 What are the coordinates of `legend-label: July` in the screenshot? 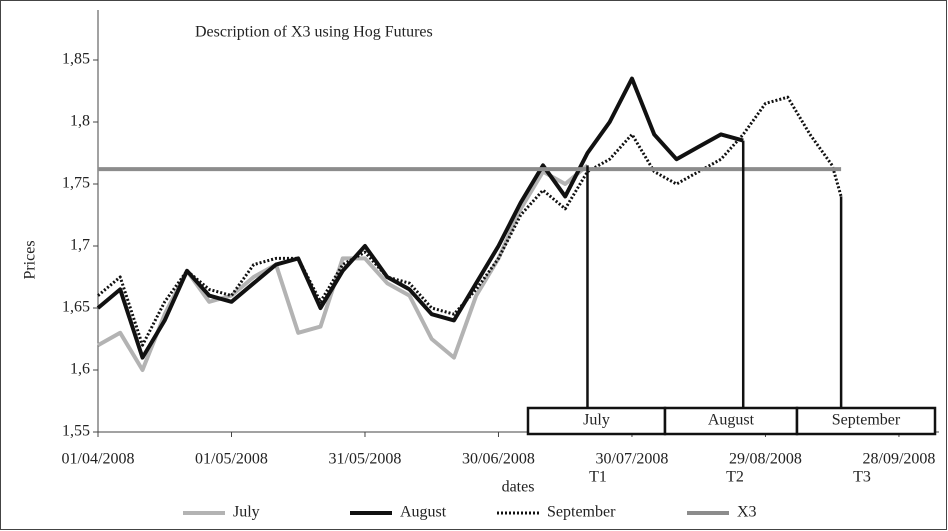 It's located at (246, 512).